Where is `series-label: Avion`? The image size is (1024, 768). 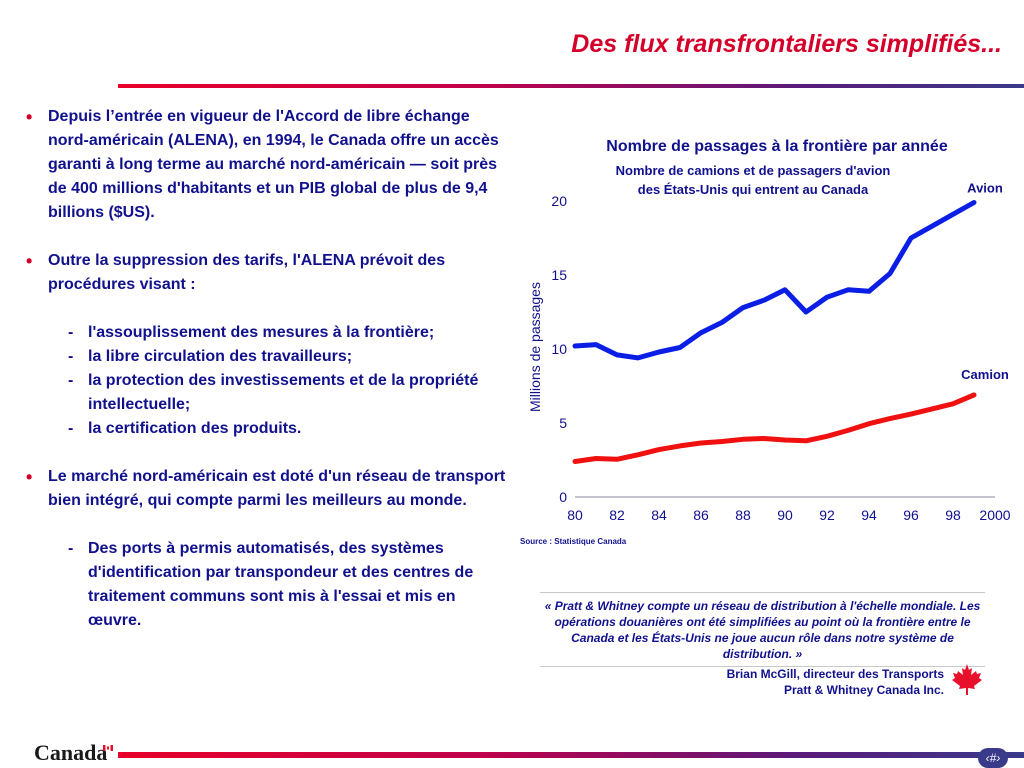
series-label: Avion is located at coordinates (985, 187).